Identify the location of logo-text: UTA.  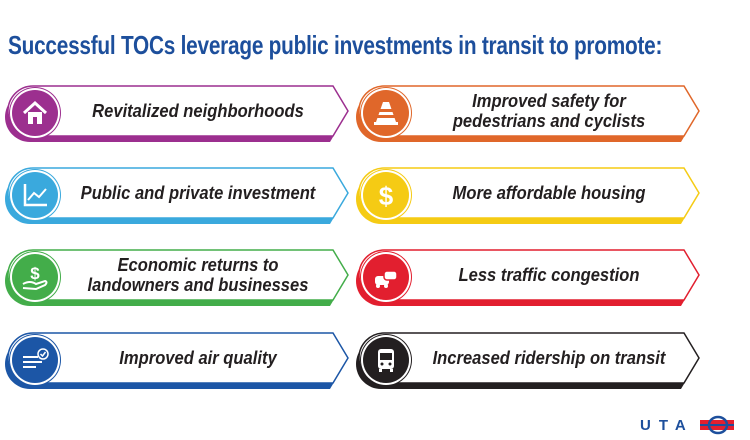
(667, 425).